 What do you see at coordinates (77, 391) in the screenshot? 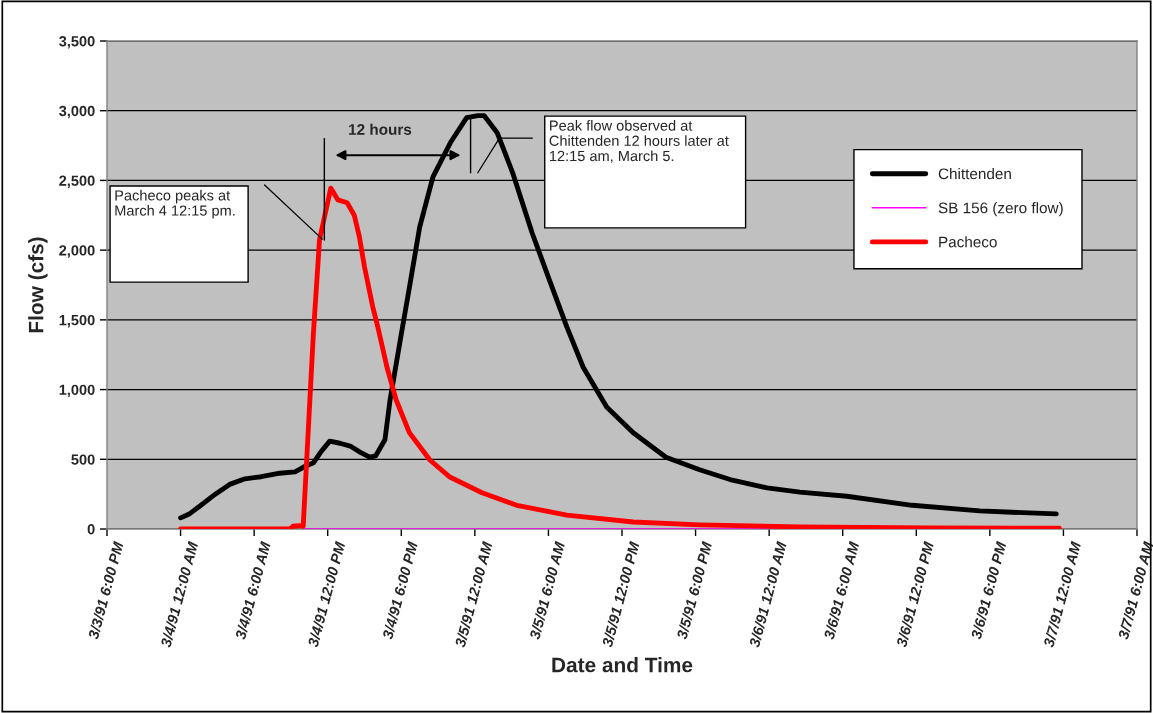
I see `y-tick-label: 1,000` at bounding box center [77, 391].